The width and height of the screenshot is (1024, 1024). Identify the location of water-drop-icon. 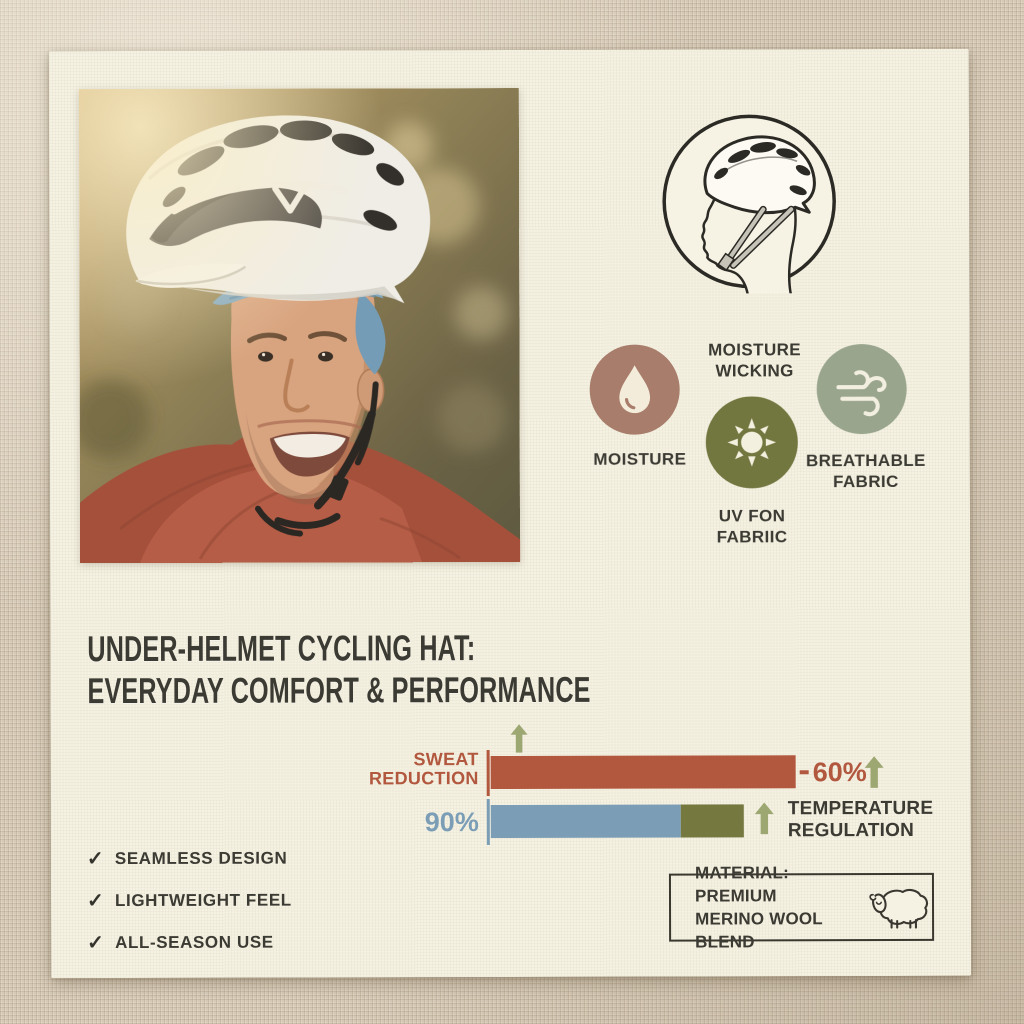
(634, 389).